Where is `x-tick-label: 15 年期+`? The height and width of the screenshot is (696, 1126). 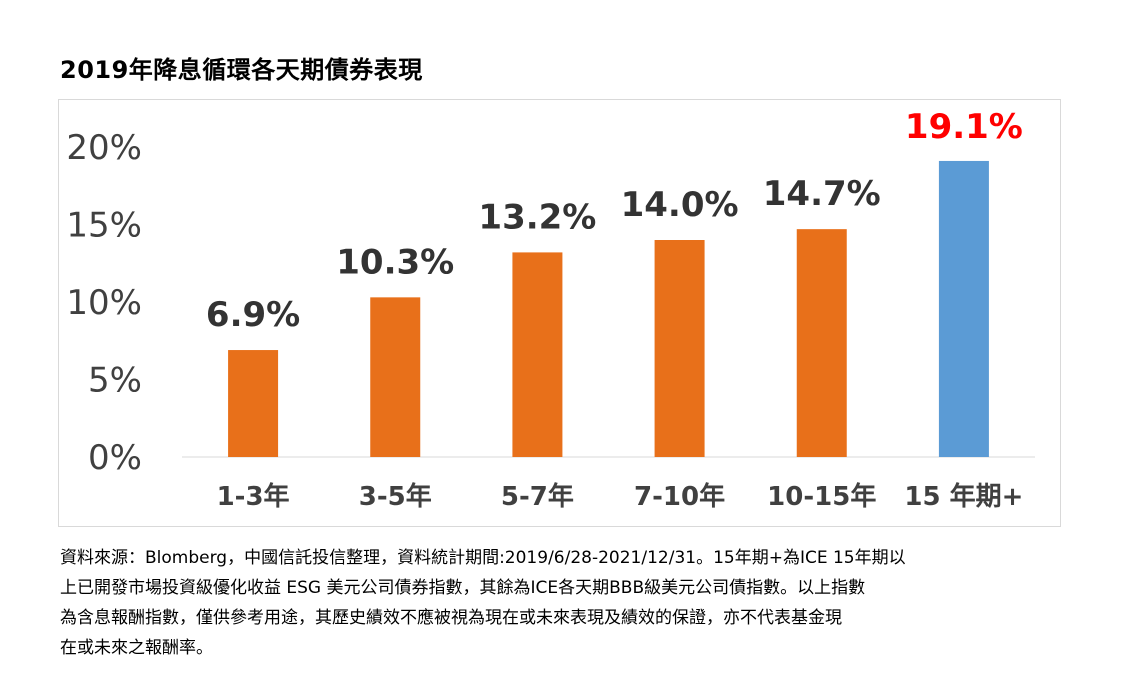
x-tick-label: 15 年期+ is located at coordinates (963, 496).